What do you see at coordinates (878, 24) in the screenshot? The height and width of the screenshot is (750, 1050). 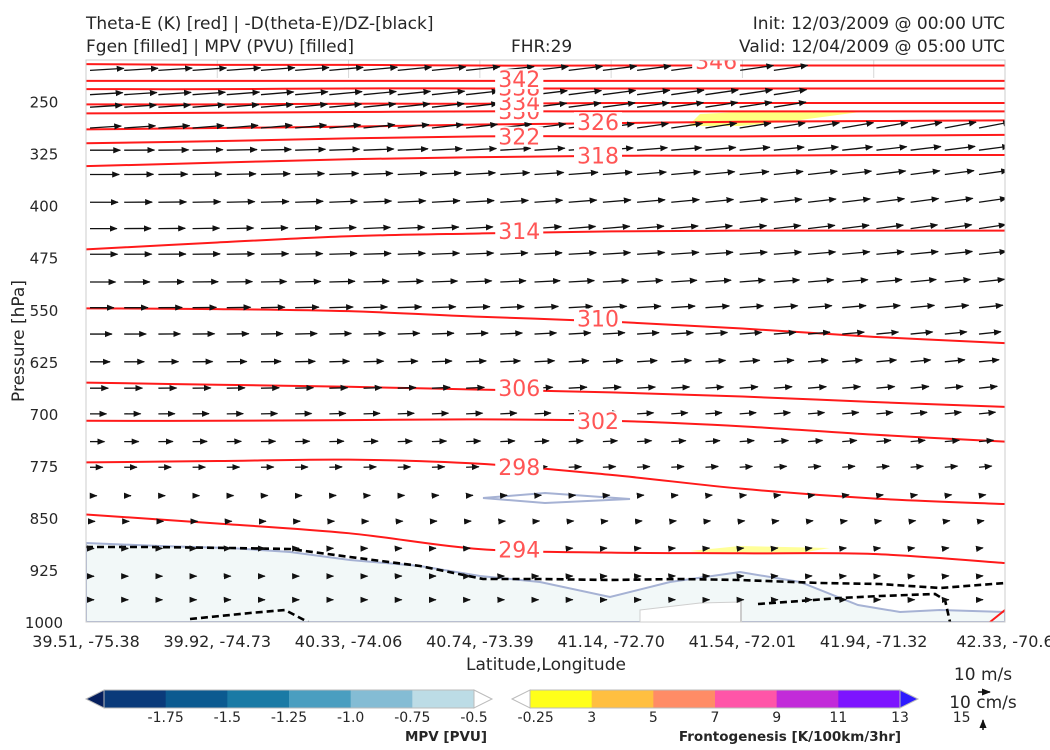 I see `init-time: Init: 12/03/2009 @ 00:00 UTC` at bounding box center [878, 24].